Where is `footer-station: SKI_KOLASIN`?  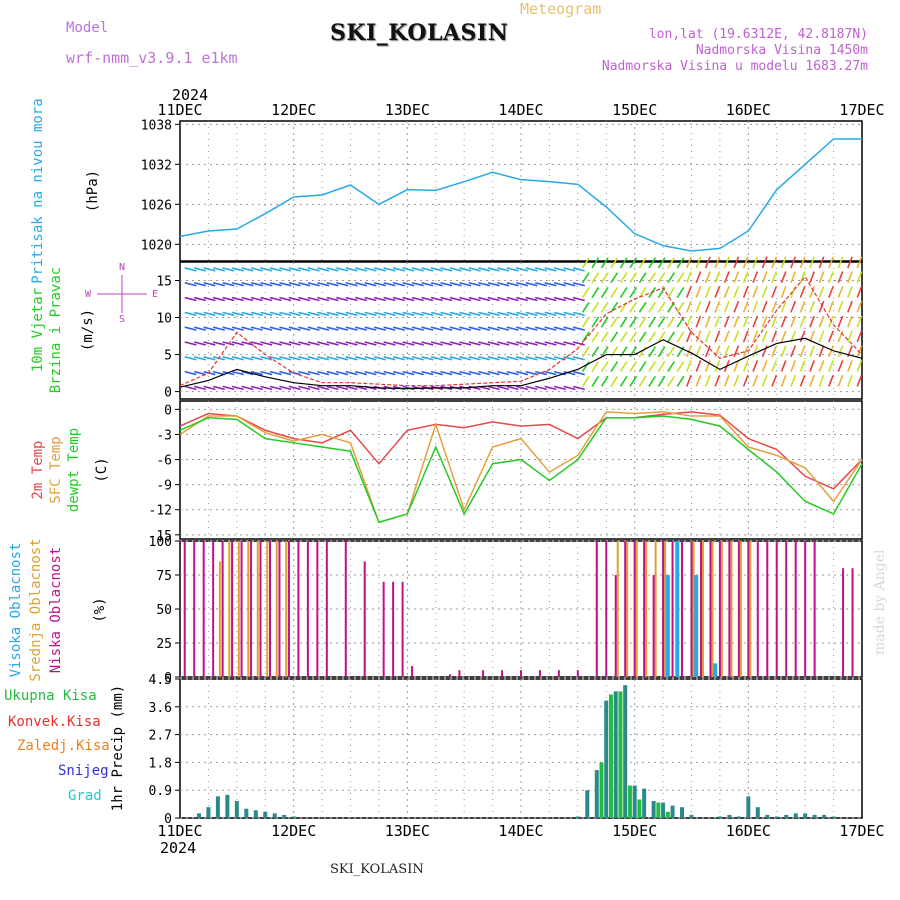
footer-station: SKI_KOLASIN is located at coordinates (377, 869).